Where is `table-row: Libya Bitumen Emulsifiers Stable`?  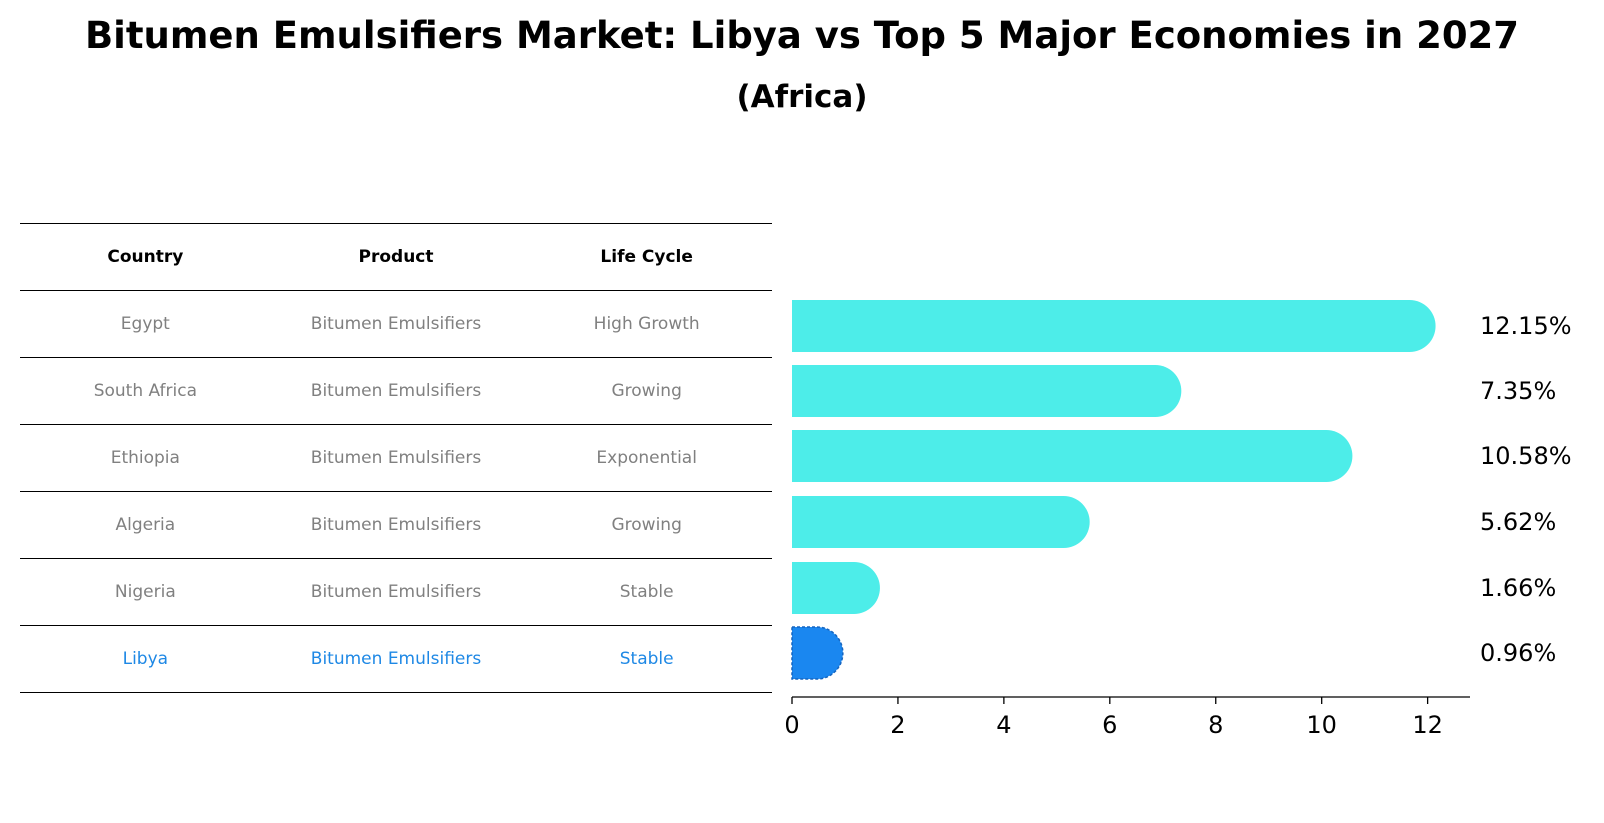 table-row: Libya Bitumen Emulsifiers Stable is located at coordinates (396, 659).